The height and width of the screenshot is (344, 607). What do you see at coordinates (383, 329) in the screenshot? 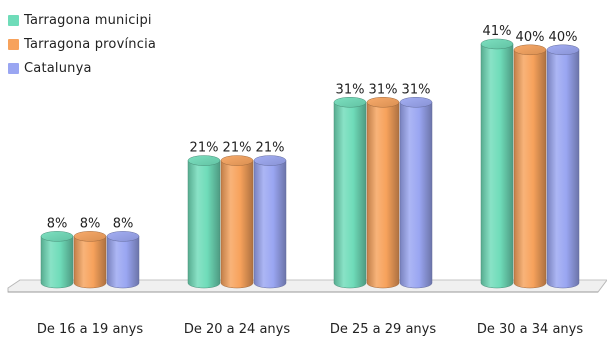
I see `x-tick-label: De 25 a 29 anys` at bounding box center [383, 329].